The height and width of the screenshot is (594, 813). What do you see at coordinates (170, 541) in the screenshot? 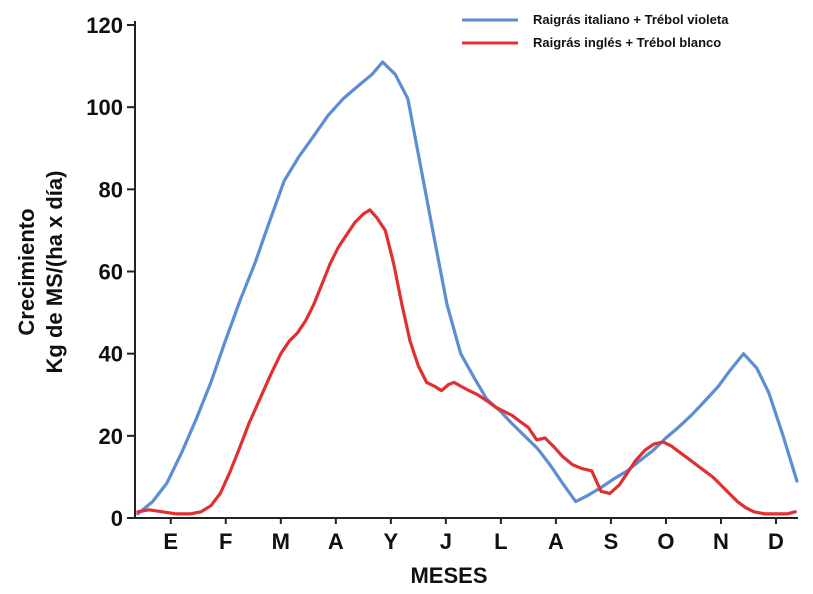
I see `x-tick-label: E` at bounding box center [170, 541].